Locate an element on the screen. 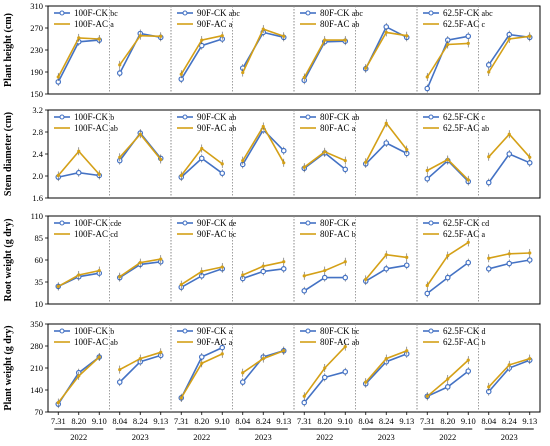 The width and height of the screenshot is (550, 446). legend-entry: 80F-CK ab is located at coordinates (339, 117).